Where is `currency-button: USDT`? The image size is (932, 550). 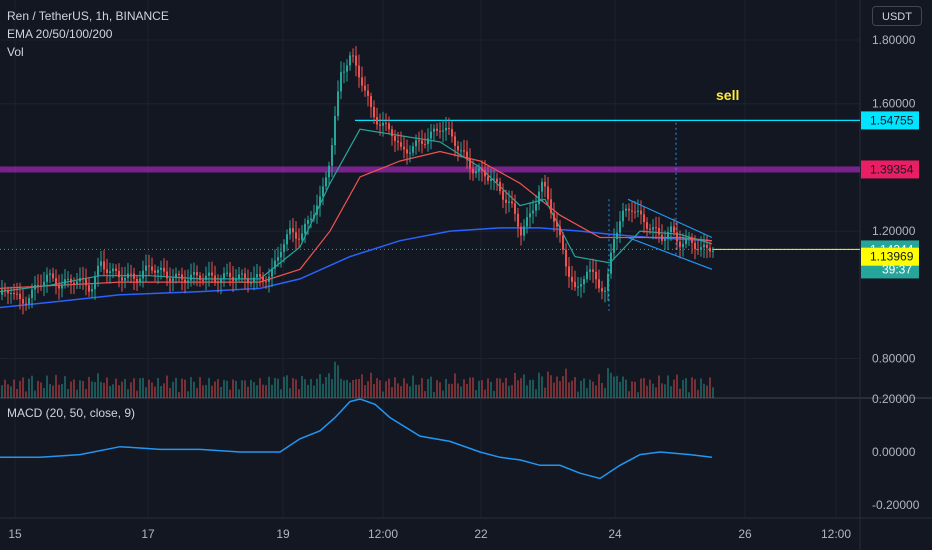 currency-button: USDT is located at coordinates (897, 16).